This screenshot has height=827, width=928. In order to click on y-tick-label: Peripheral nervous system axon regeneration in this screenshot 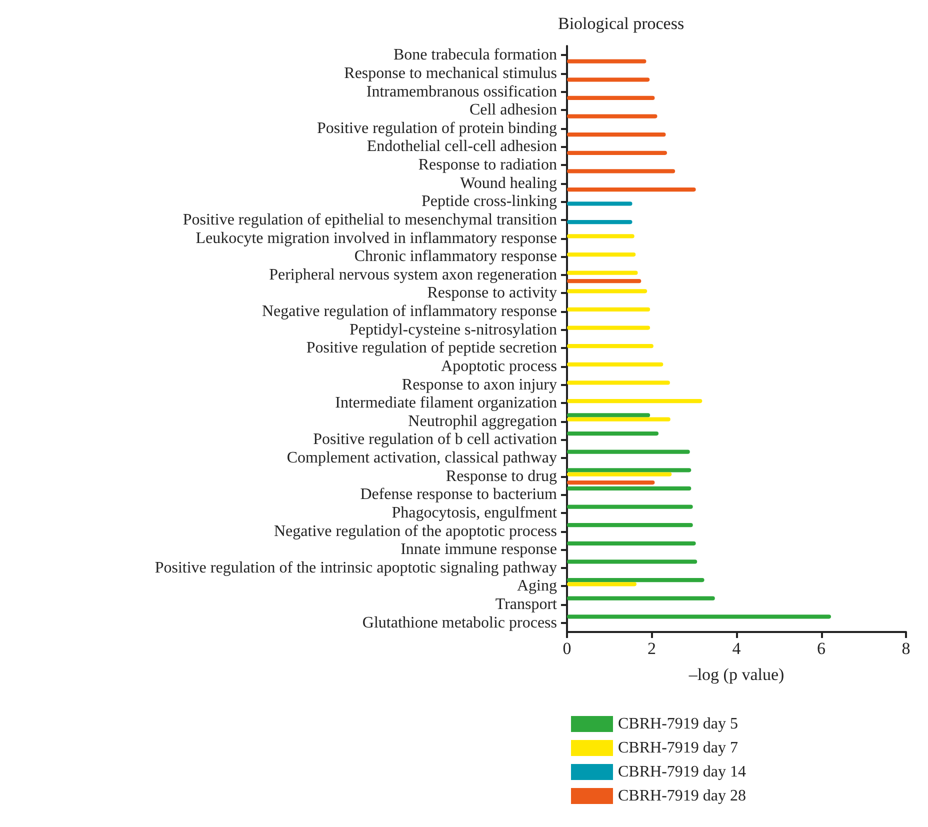, I will do `click(413, 275)`.